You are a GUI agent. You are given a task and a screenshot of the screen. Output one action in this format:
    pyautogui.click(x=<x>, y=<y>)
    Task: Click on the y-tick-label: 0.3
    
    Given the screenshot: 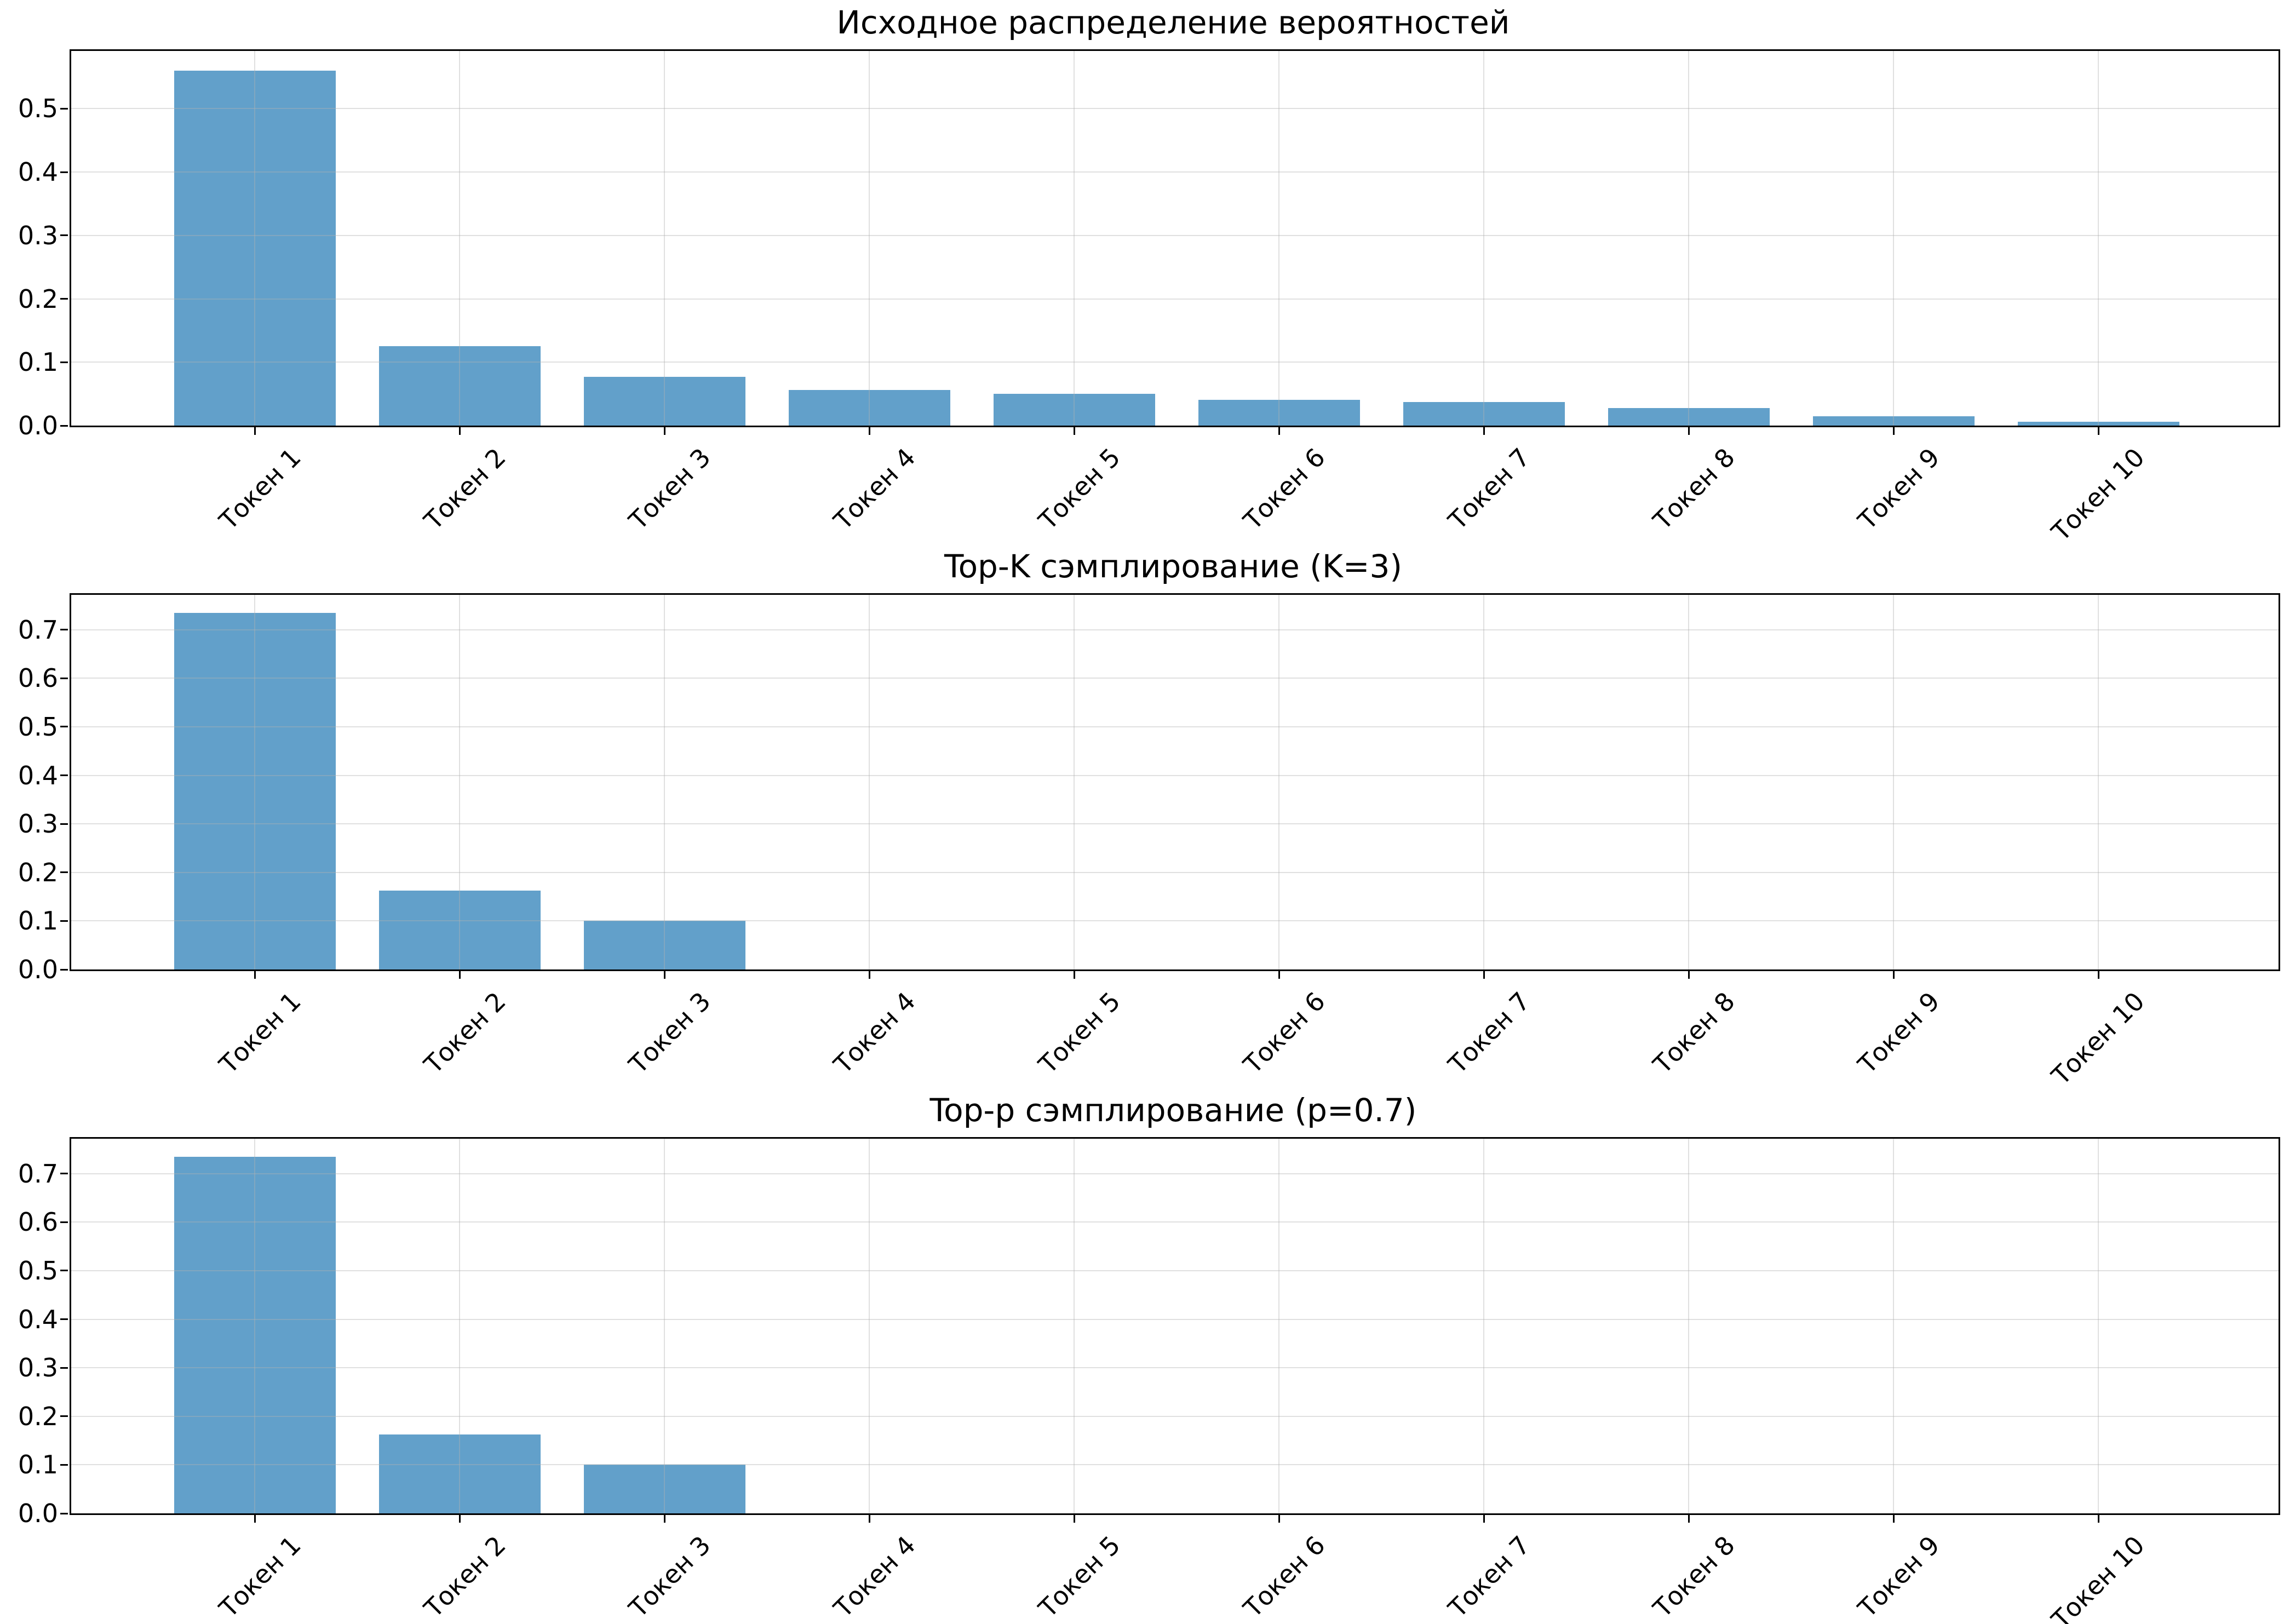 What is the action you would take?
    pyautogui.click(x=38, y=1368)
    